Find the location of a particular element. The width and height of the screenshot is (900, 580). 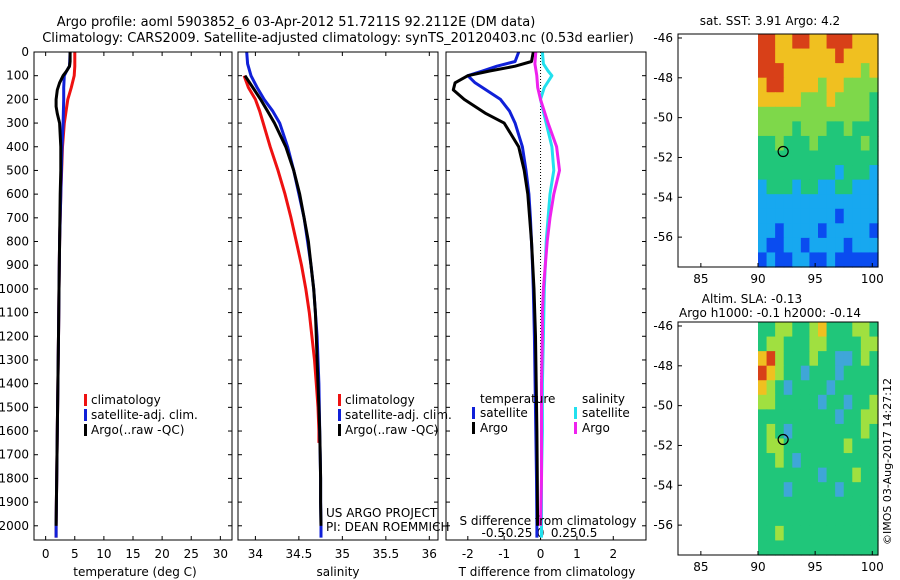

legend-label-temp-argo: Argo is located at coordinates (494, 428).